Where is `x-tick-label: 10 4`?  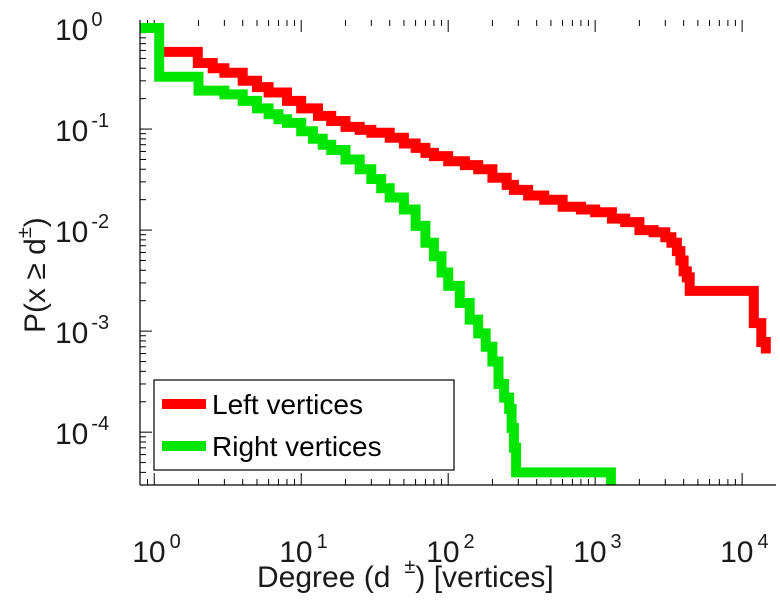 x-tick-label: 10 4 is located at coordinates (744, 550).